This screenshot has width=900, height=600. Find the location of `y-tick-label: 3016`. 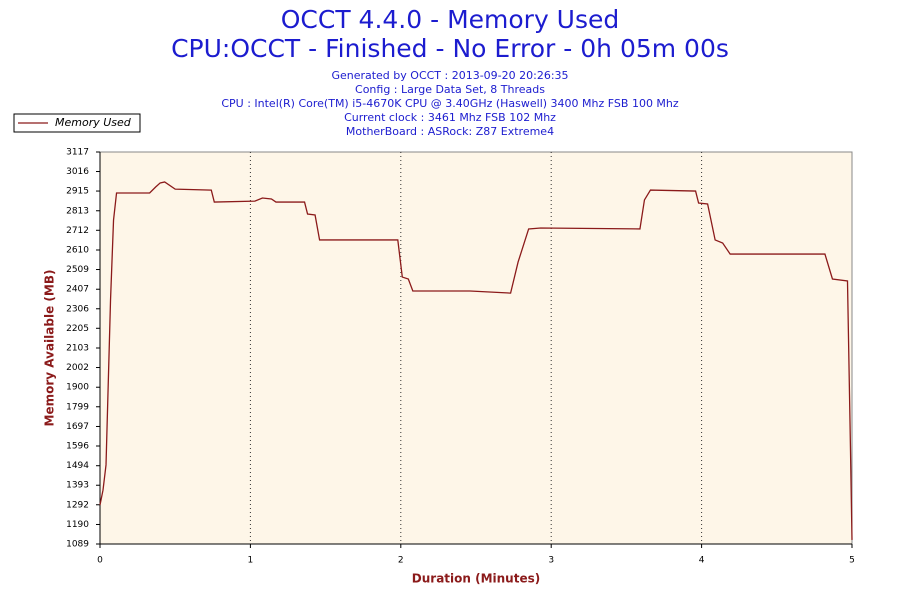

y-tick-label: 3016 is located at coordinates (77, 172).